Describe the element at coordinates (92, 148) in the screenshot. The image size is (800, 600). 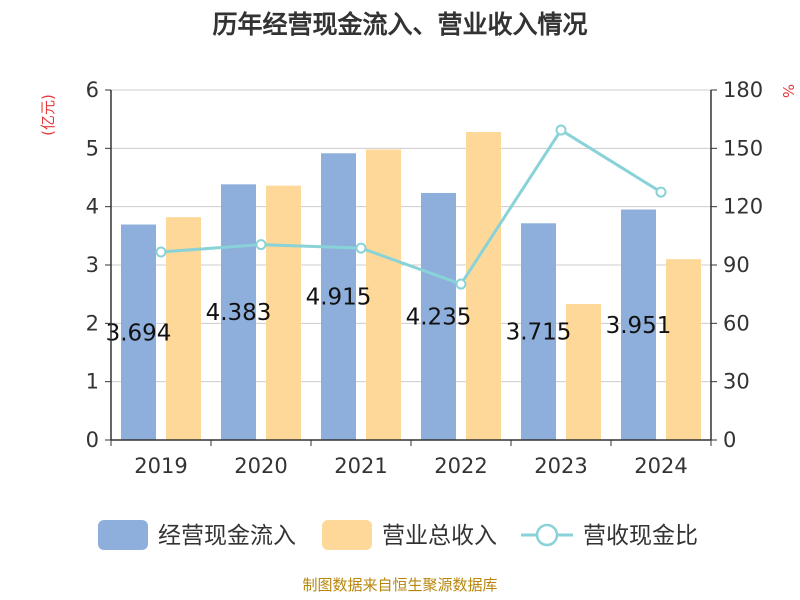
I see `y-left-tick-label: 5` at that location.